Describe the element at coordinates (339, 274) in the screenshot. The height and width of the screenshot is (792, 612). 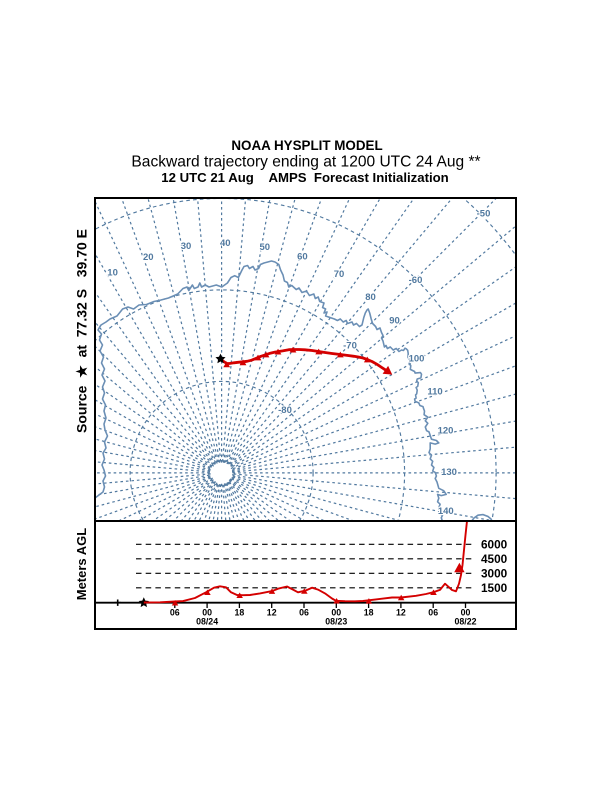
I see `svg-text: 70` at that location.